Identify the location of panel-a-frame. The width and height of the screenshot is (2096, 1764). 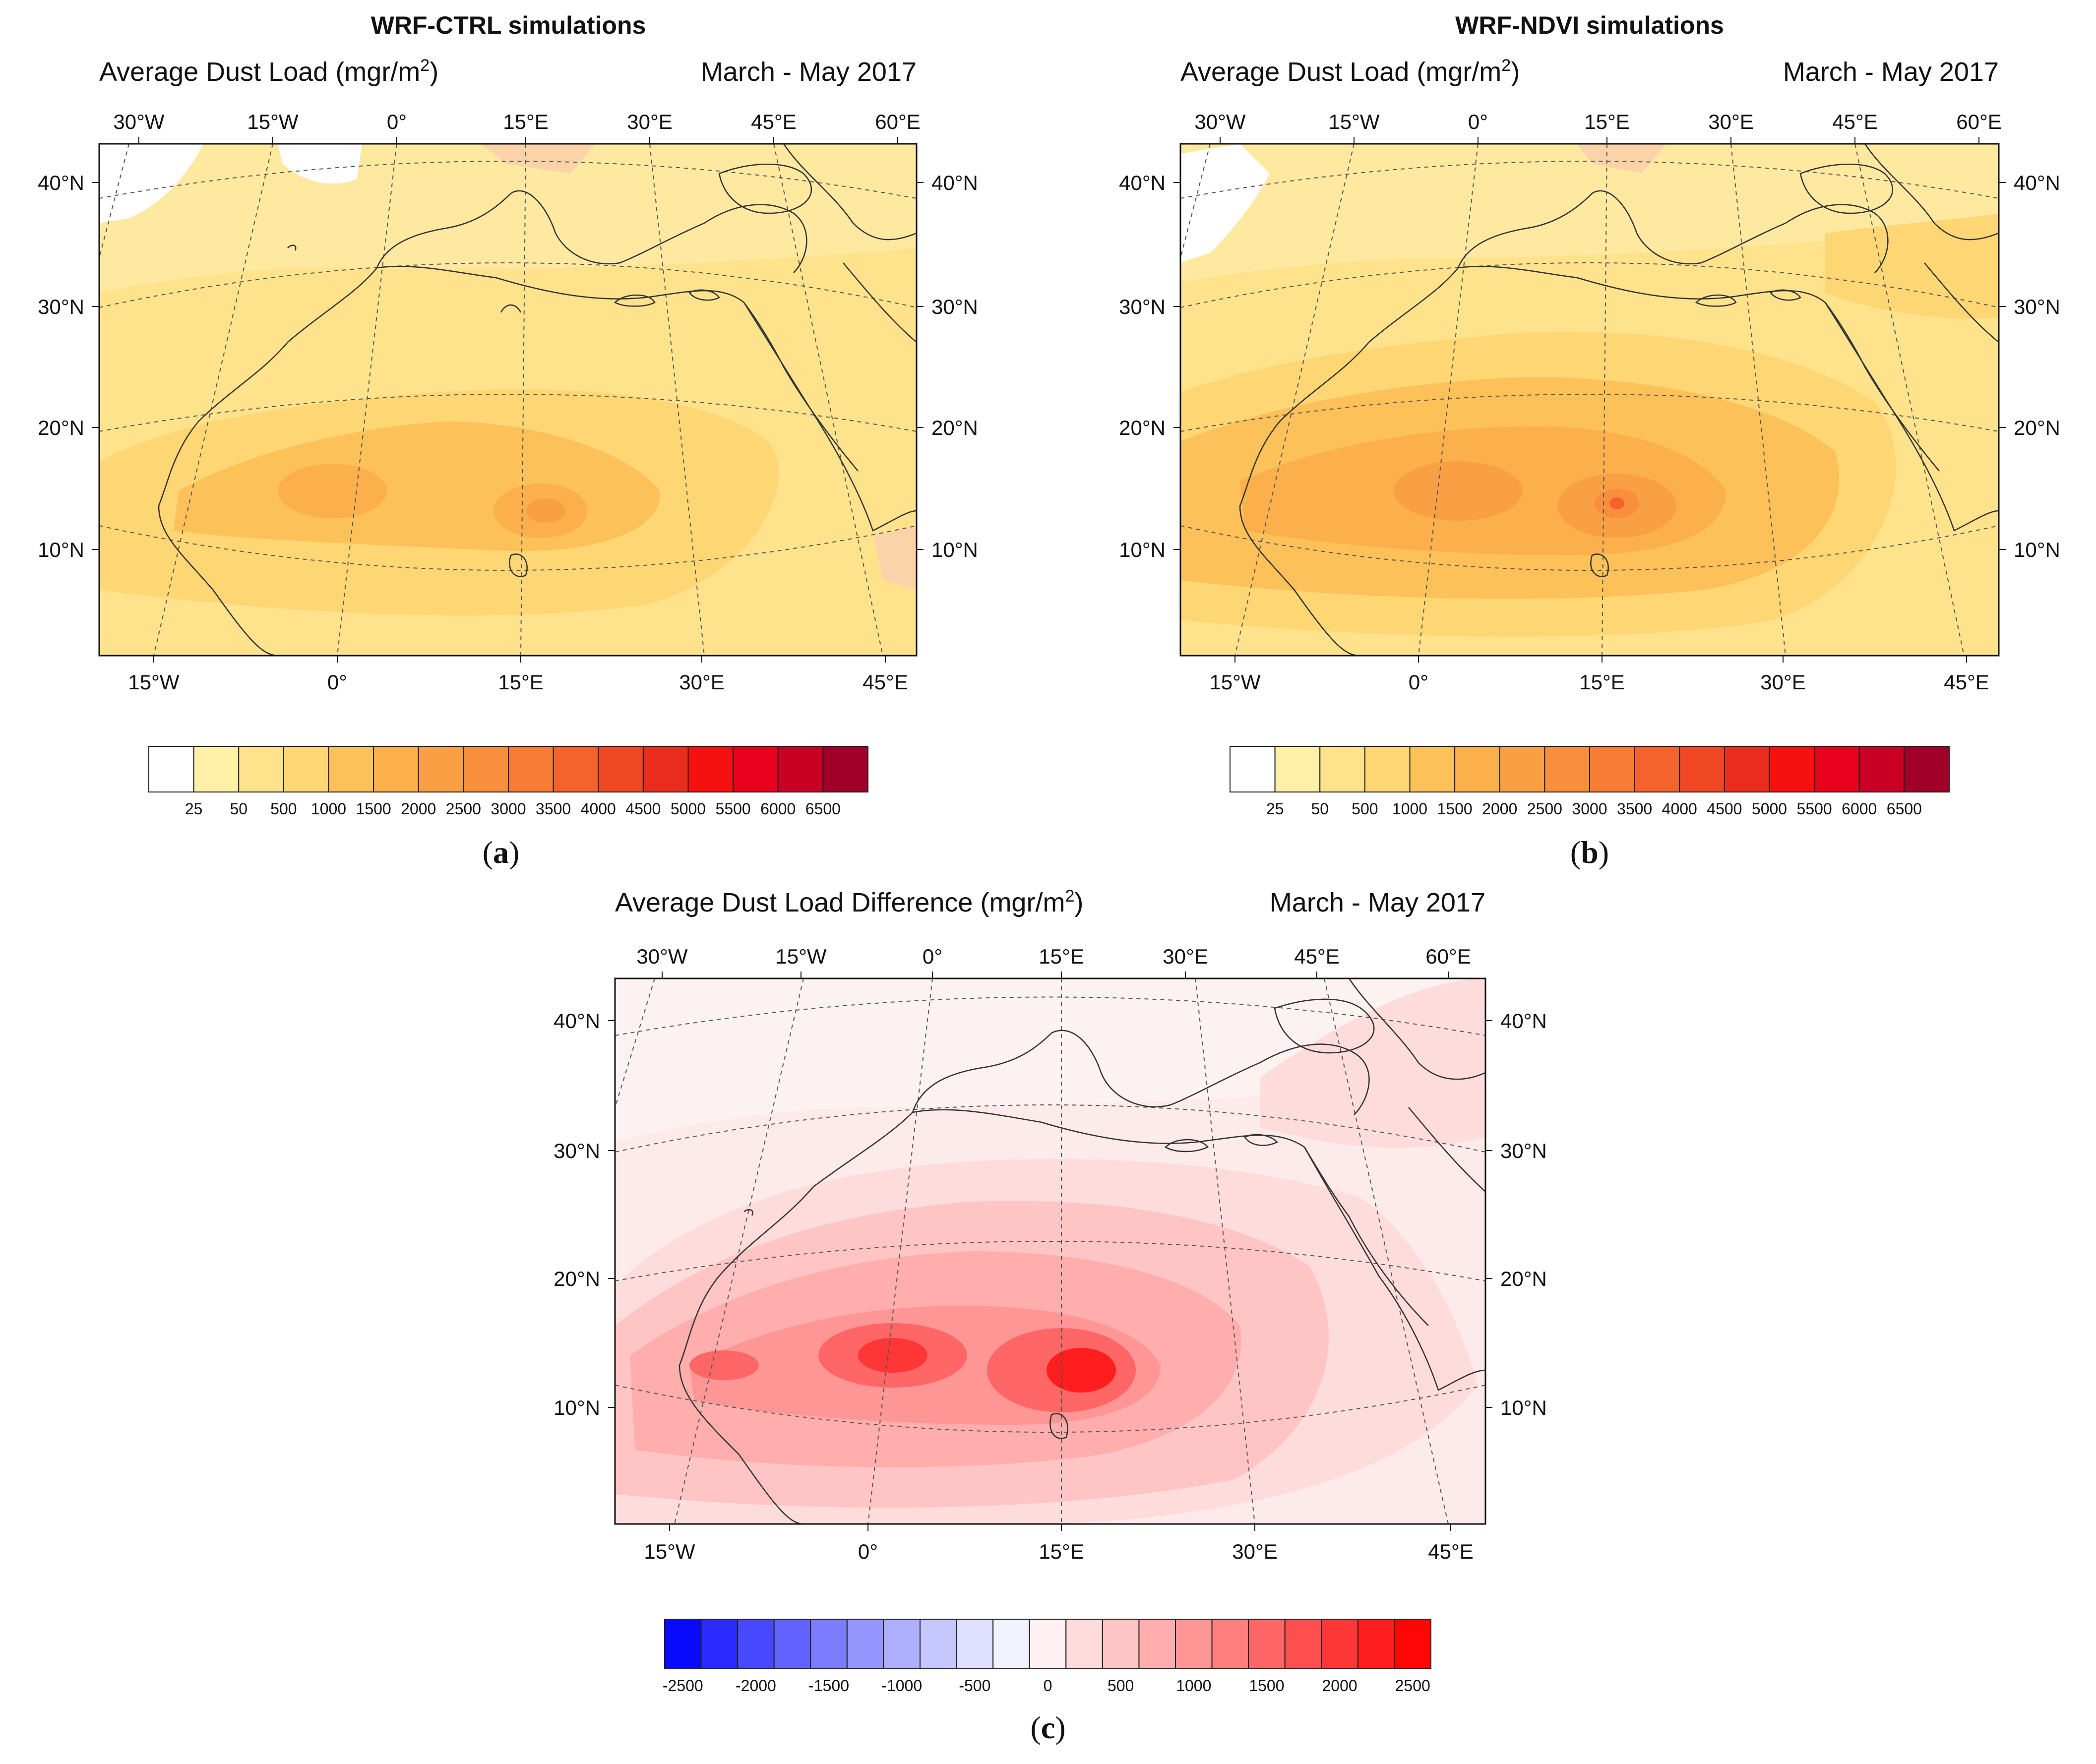
(508, 400).